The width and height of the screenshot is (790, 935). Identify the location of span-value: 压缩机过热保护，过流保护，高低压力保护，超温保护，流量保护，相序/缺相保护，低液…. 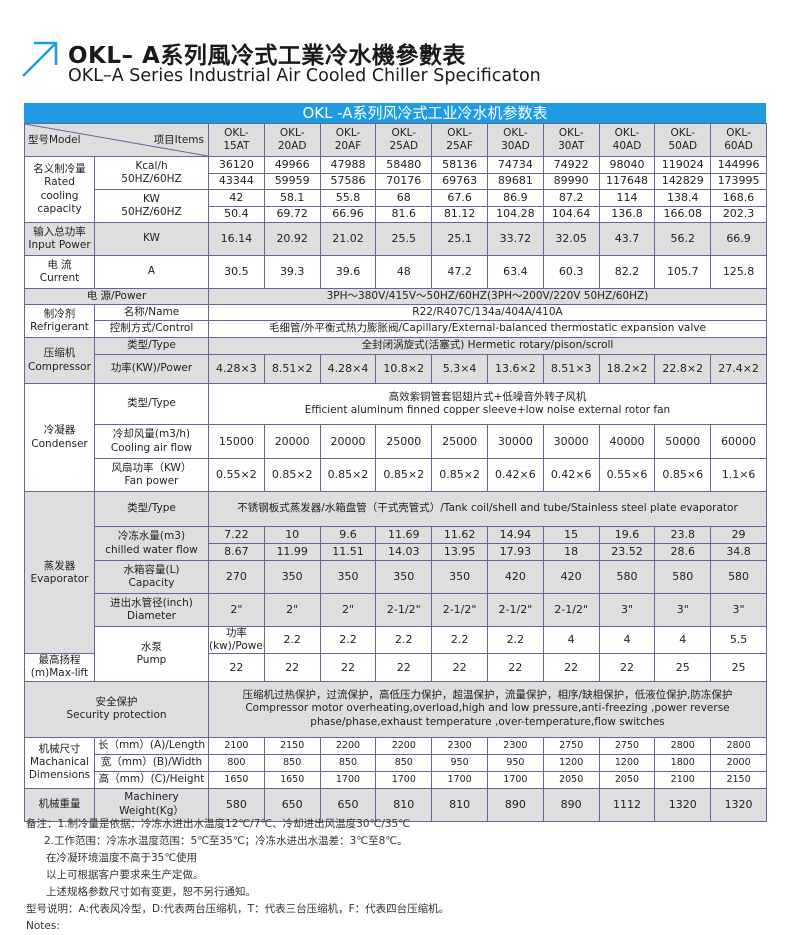
(487, 709).